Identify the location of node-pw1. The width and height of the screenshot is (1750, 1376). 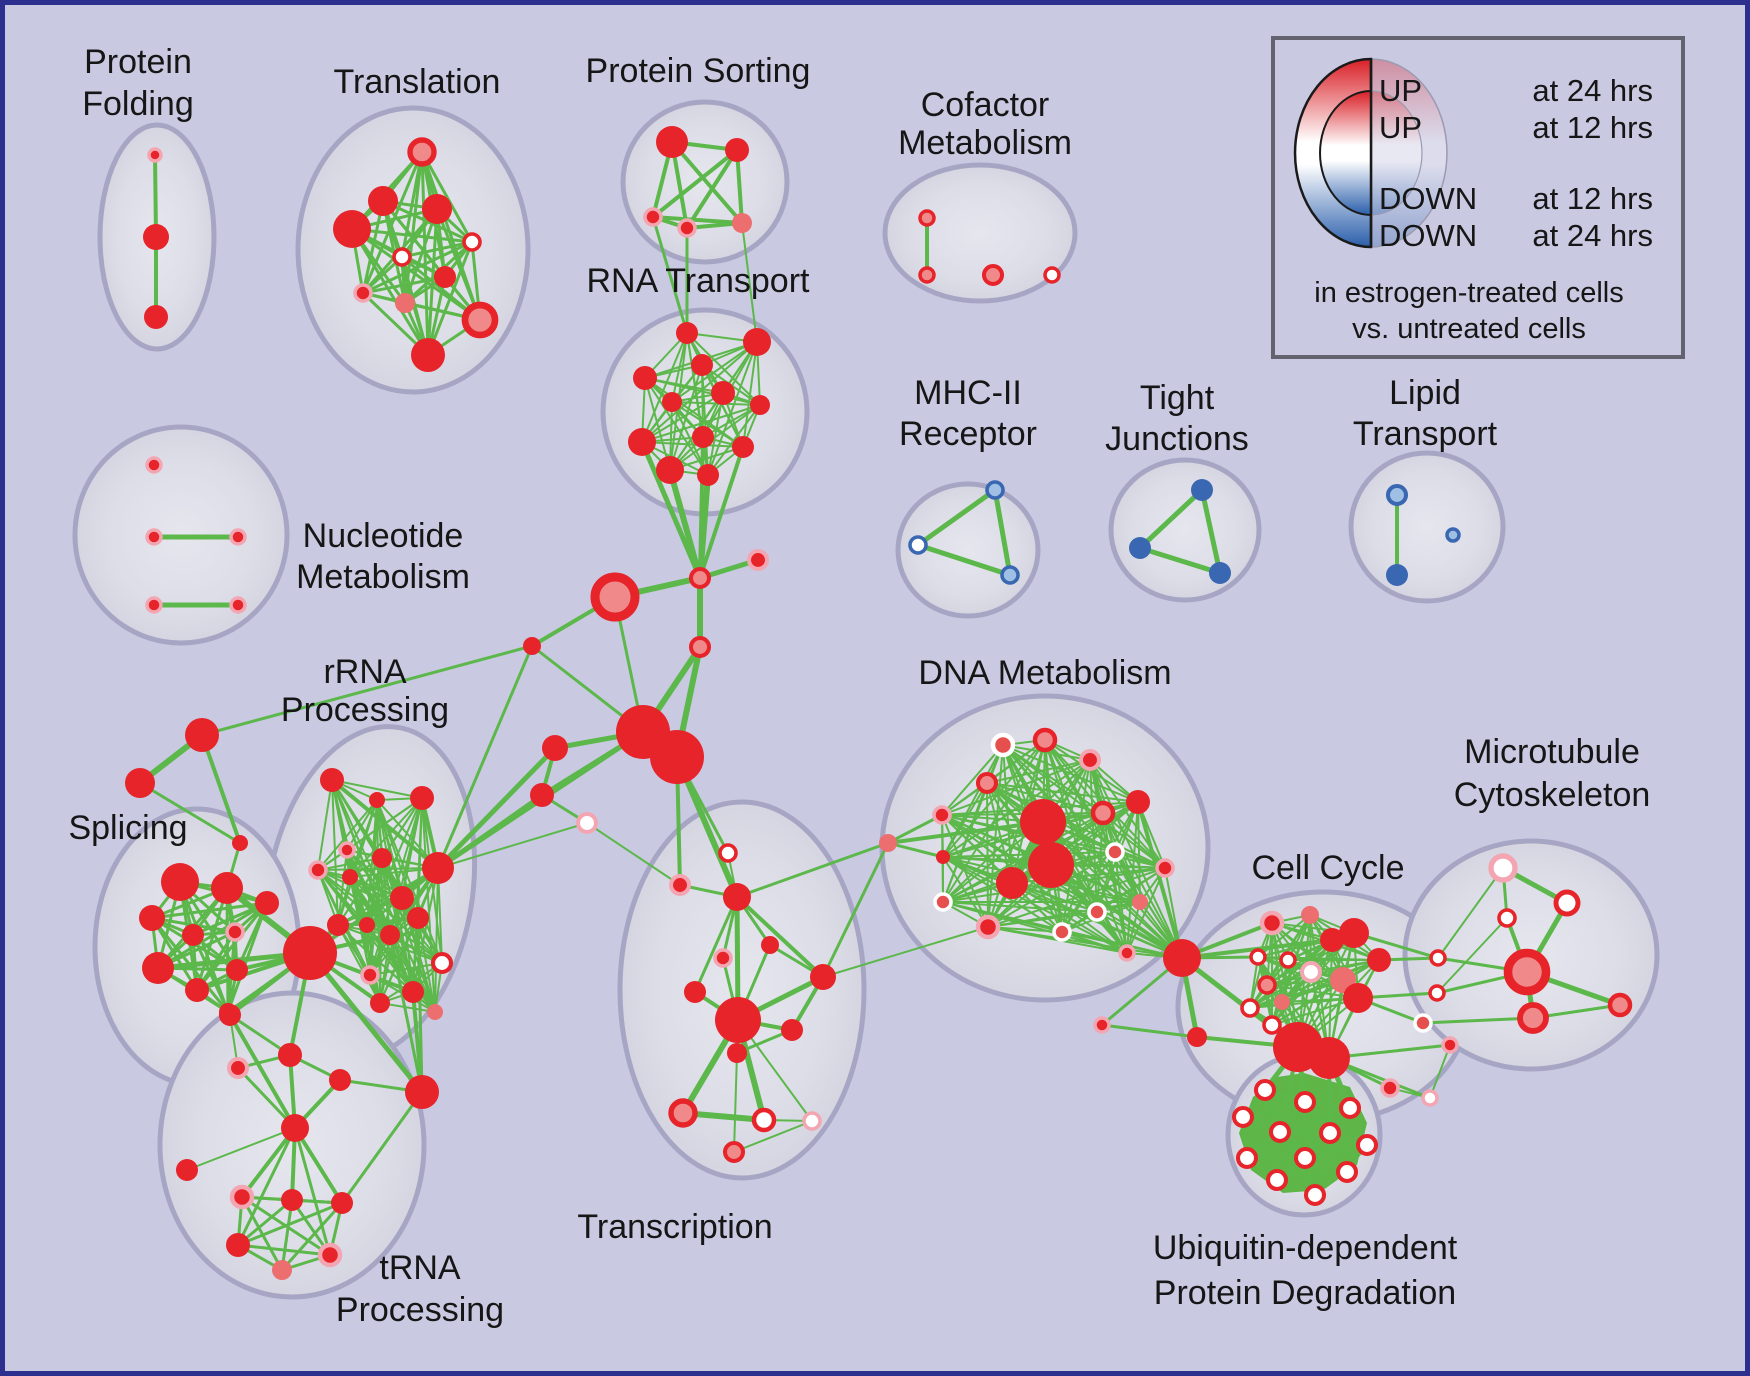
(587, 823).